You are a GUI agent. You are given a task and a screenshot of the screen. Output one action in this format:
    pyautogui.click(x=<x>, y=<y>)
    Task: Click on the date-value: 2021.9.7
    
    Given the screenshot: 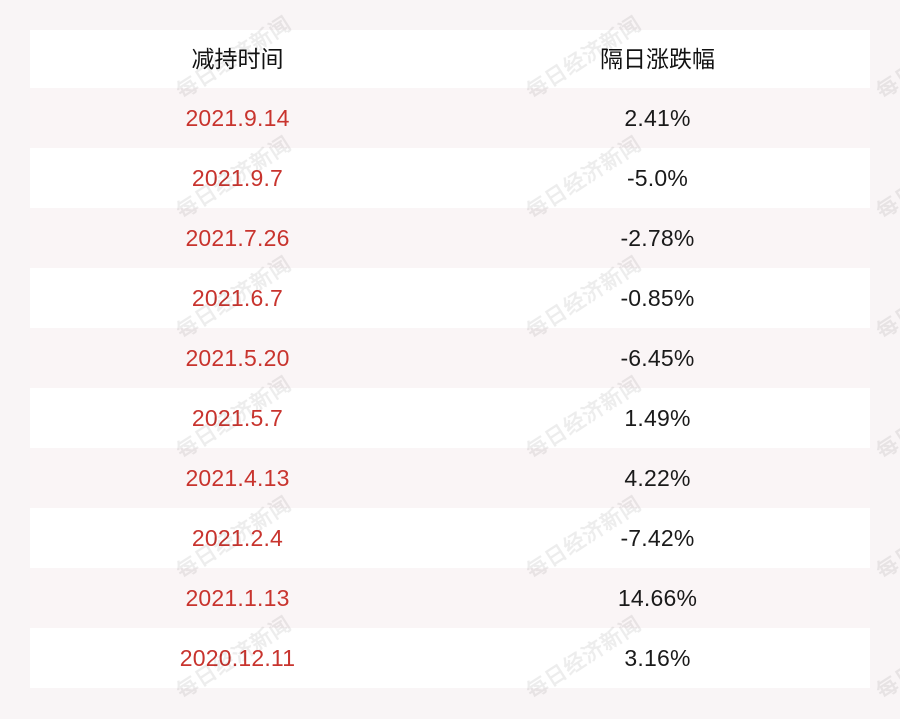 What is the action you would take?
    pyautogui.click(x=237, y=177)
    